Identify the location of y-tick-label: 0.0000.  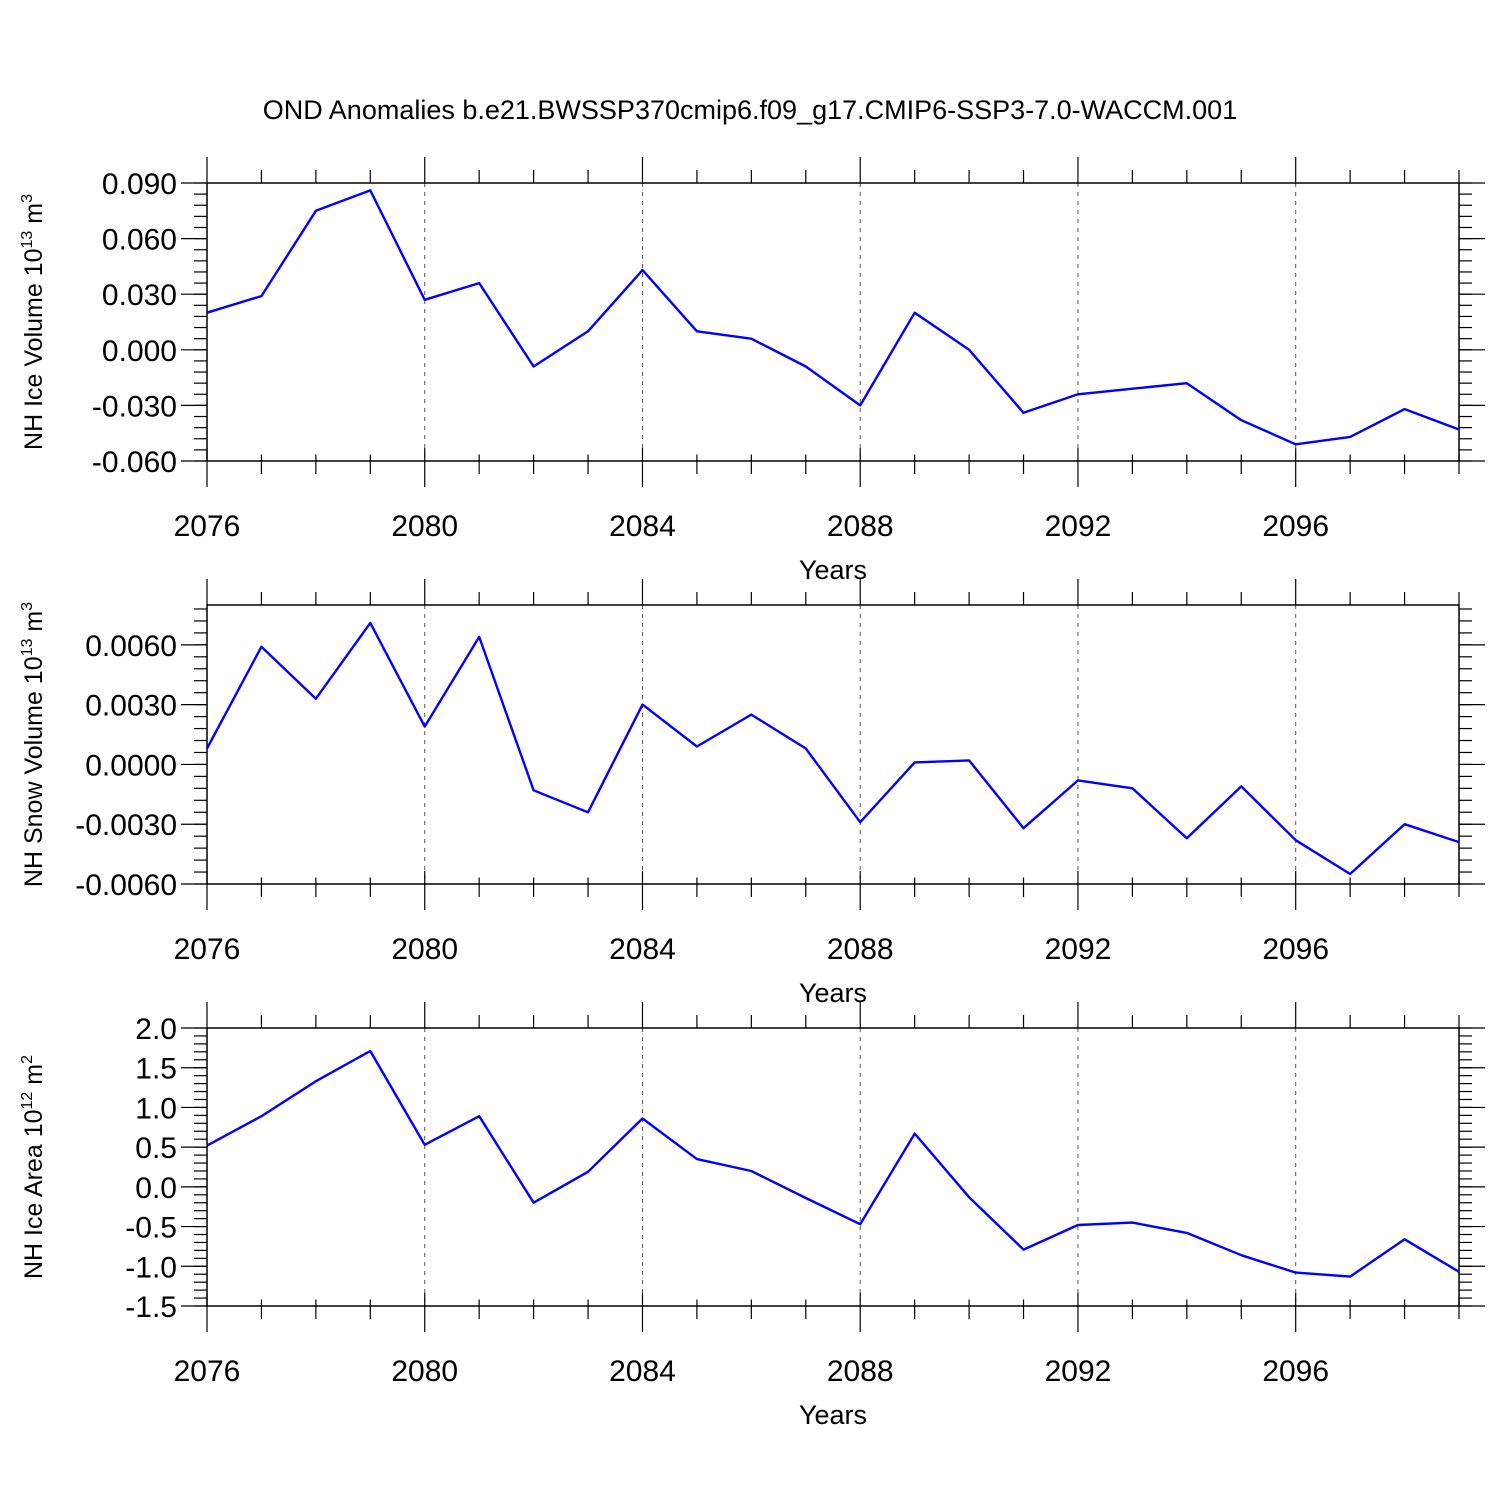
(131, 765).